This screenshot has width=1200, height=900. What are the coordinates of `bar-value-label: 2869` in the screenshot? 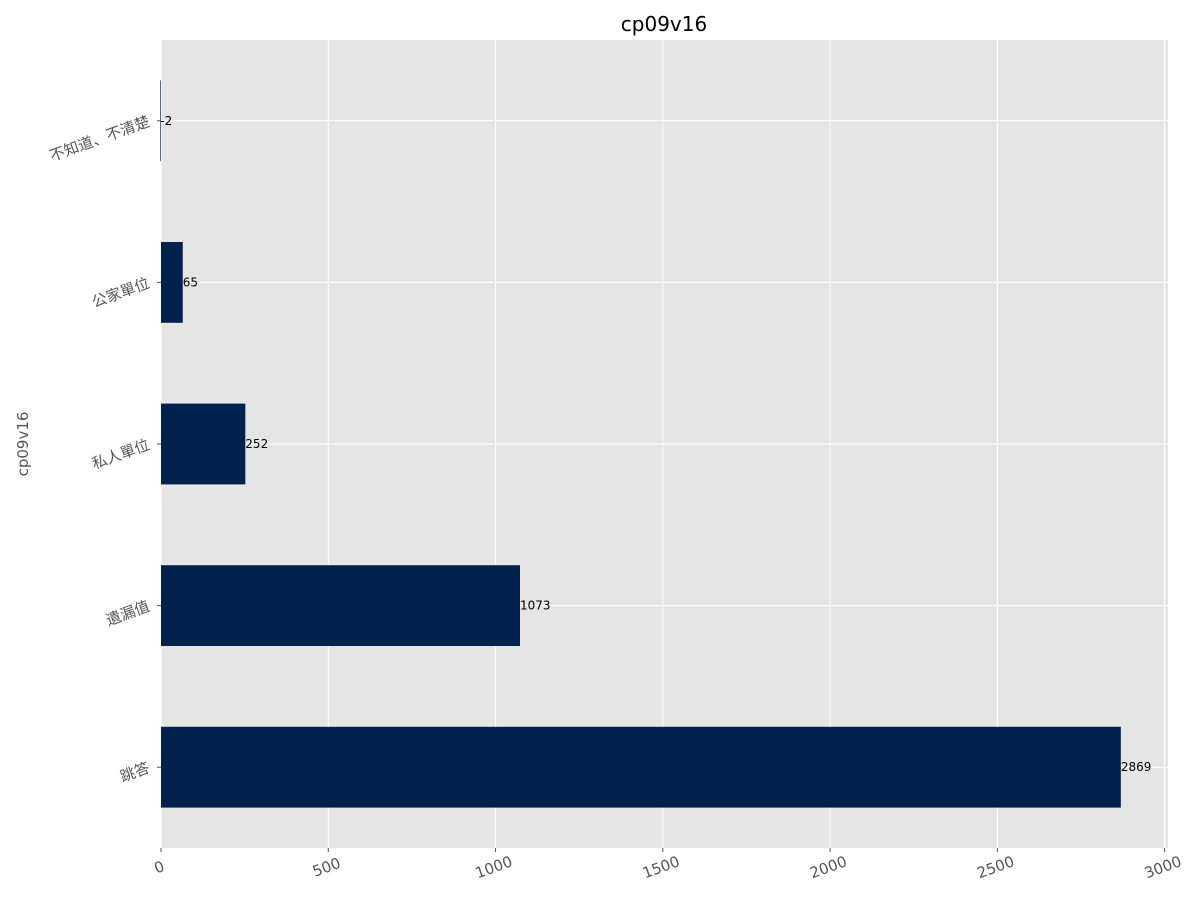 It's located at (1136, 767).